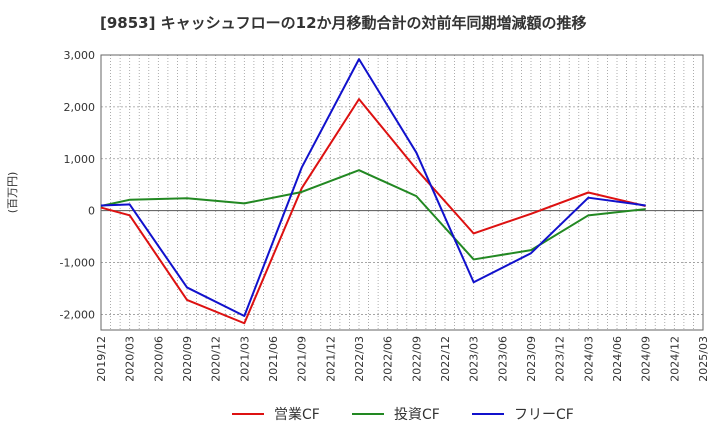 The width and height of the screenshot is (720, 440). Describe the element at coordinates (674, 359) in the screenshot. I see `x-tick-label: 2024/12` at that location.